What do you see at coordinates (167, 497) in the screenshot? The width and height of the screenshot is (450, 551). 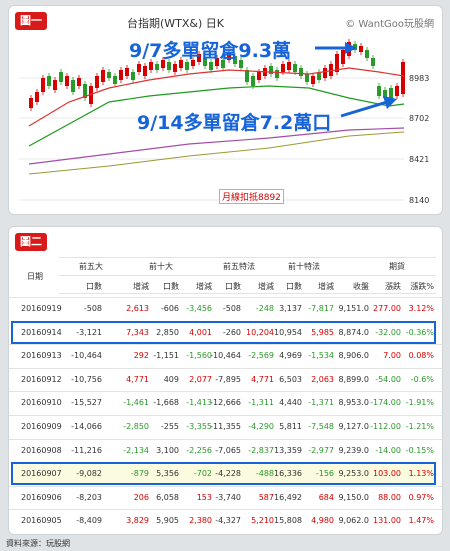 I see `table-cell: 6,058` at bounding box center [167, 497].